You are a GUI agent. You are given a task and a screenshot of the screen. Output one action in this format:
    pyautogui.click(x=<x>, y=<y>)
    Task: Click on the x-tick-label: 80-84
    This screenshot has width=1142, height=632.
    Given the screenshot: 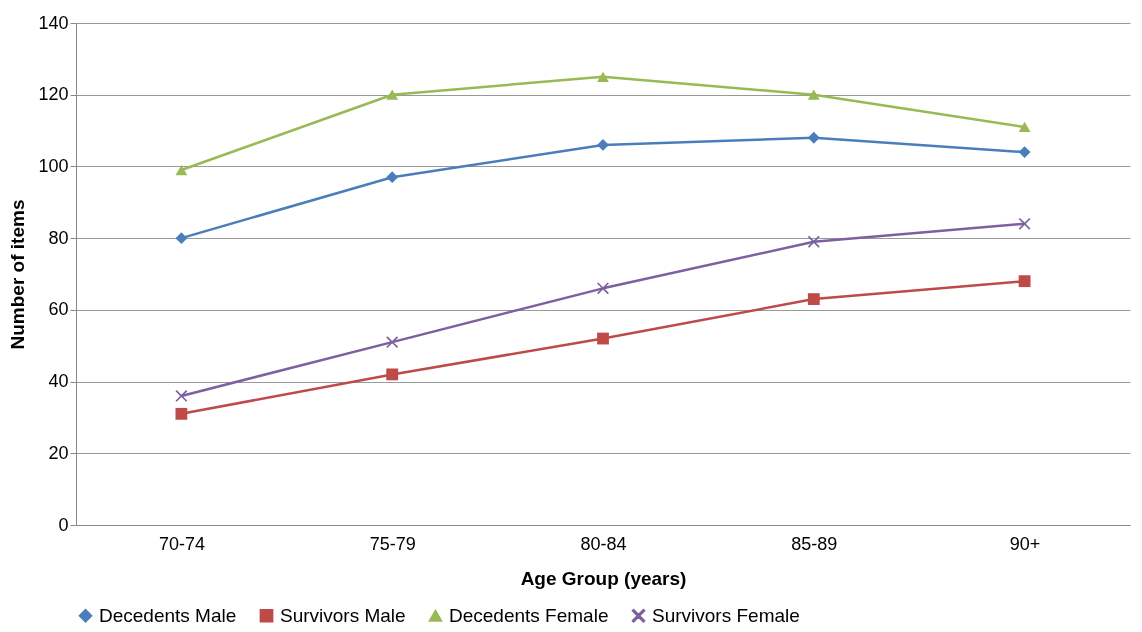 What is the action you would take?
    pyautogui.click(x=603, y=543)
    